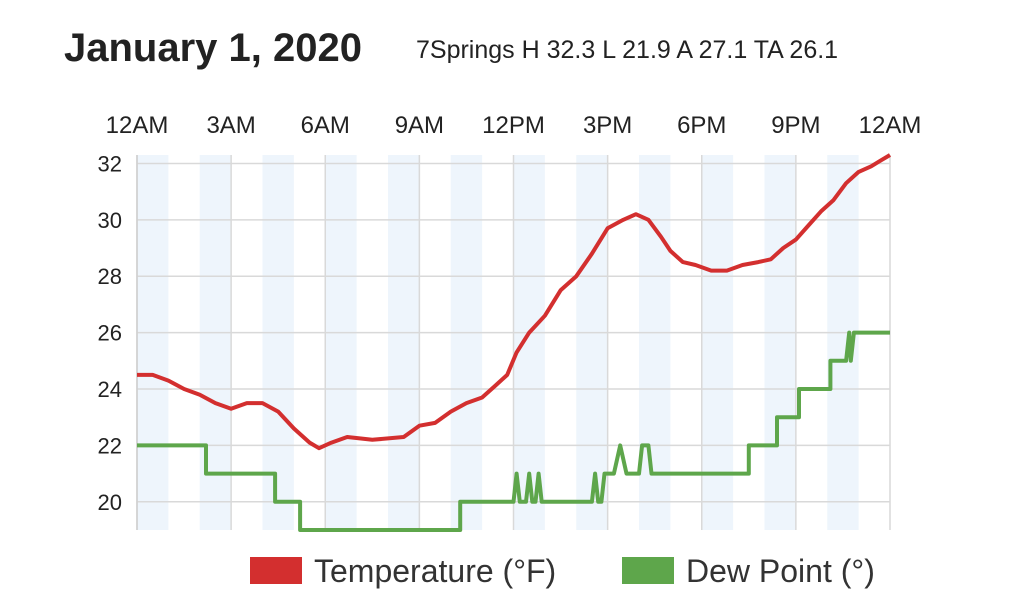 This screenshot has height=595, width=1024. What do you see at coordinates (701, 125) in the screenshot?
I see `x-tick-label: 6PM` at bounding box center [701, 125].